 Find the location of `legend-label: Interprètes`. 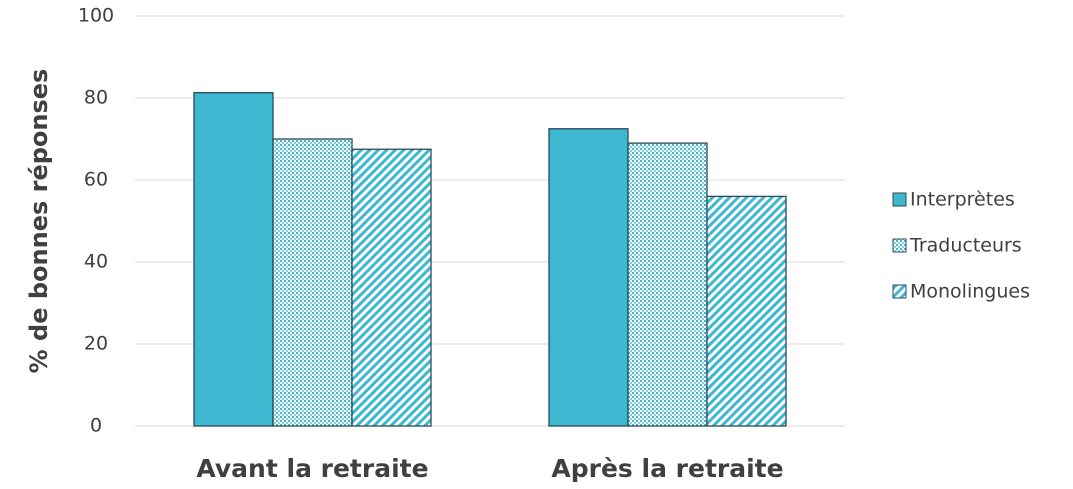

legend-label: Interprètes is located at coordinates (962, 200).